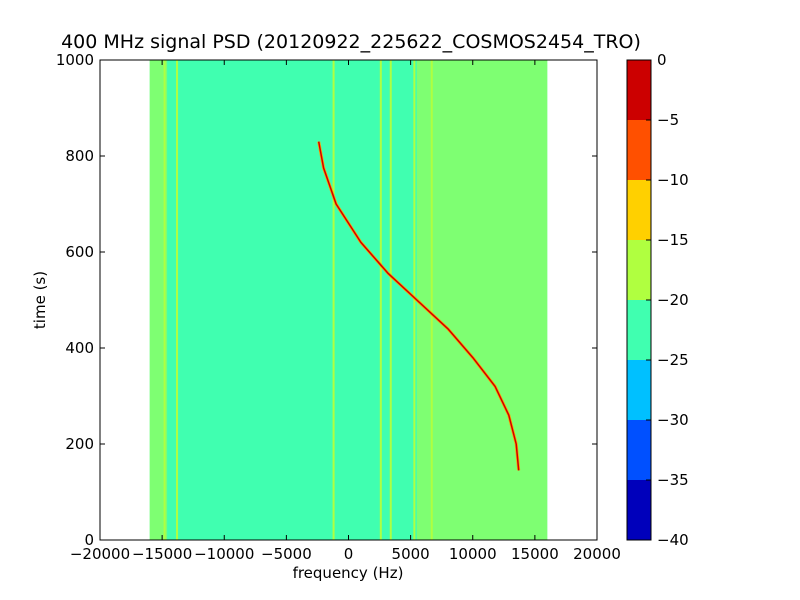 The width and height of the screenshot is (800, 600). I want to click on y-axis-title: time (s), so click(40, 300).